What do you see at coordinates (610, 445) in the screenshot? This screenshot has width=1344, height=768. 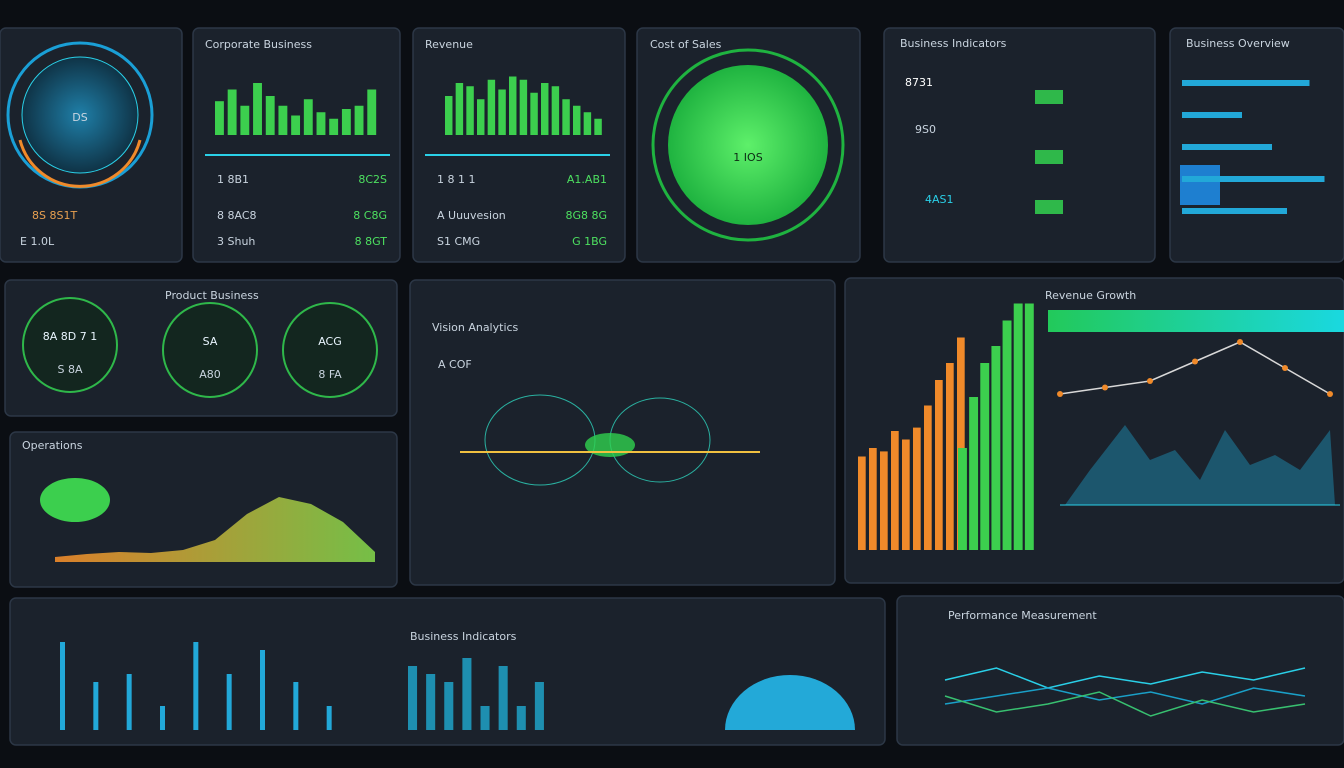 I see `wire-glow` at bounding box center [610, 445].